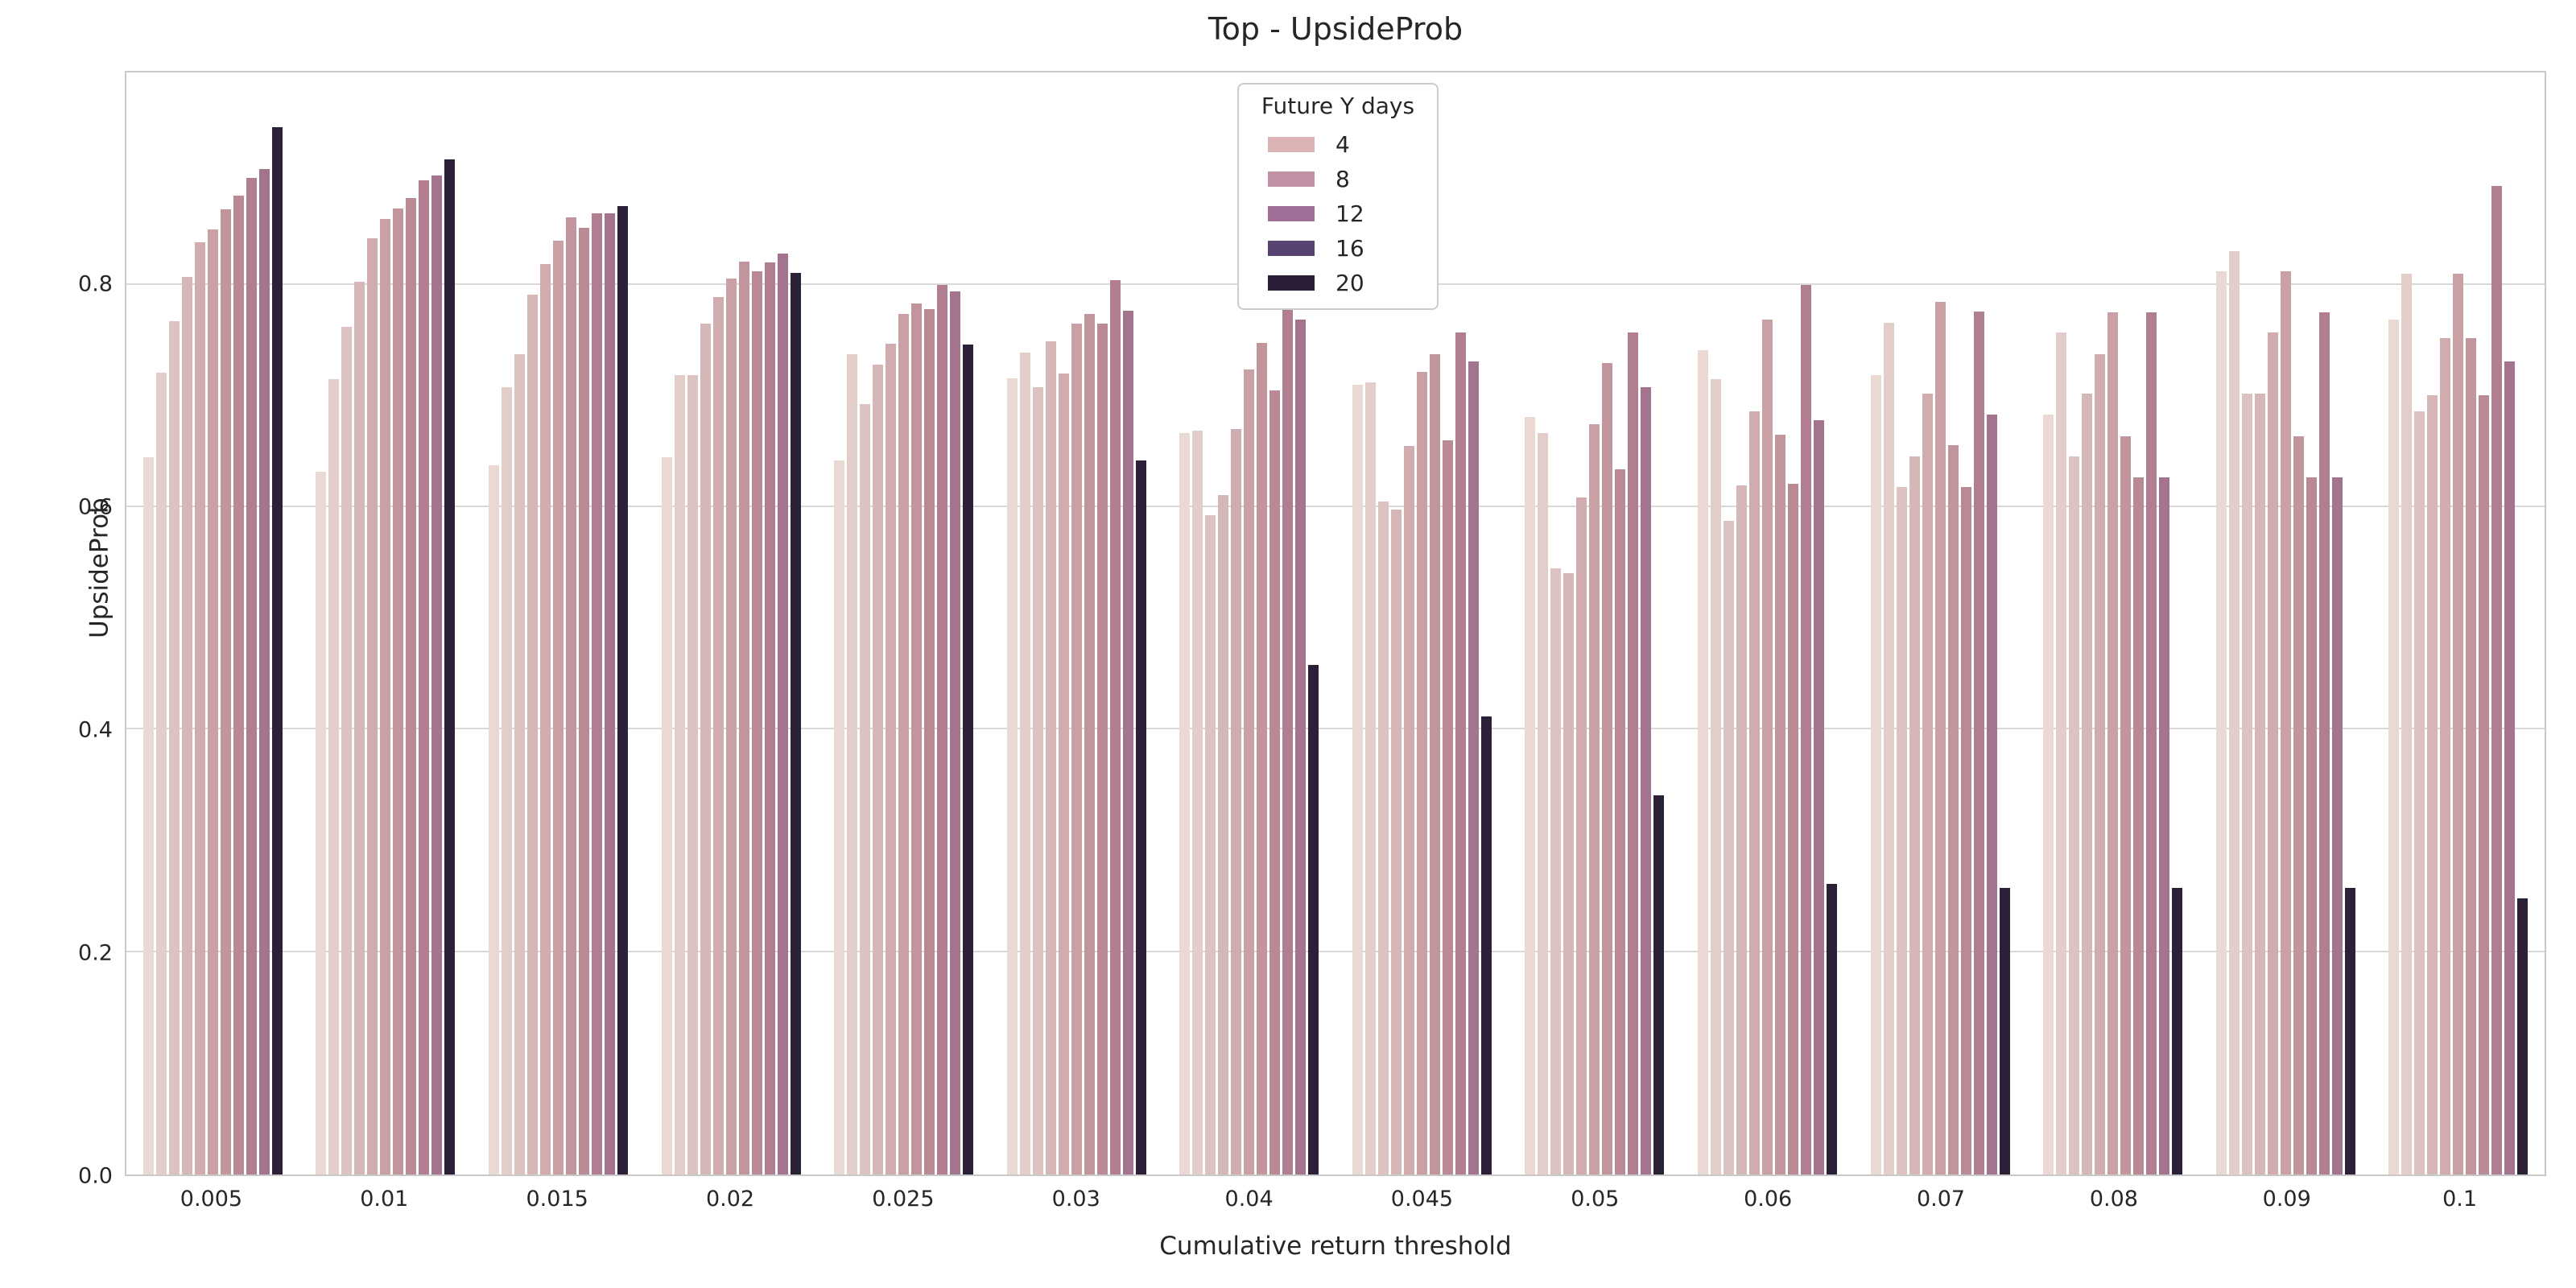 The width and height of the screenshot is (2576, 1288). I want to click on x-tick-label: 0.1, so click(2460, 1199).